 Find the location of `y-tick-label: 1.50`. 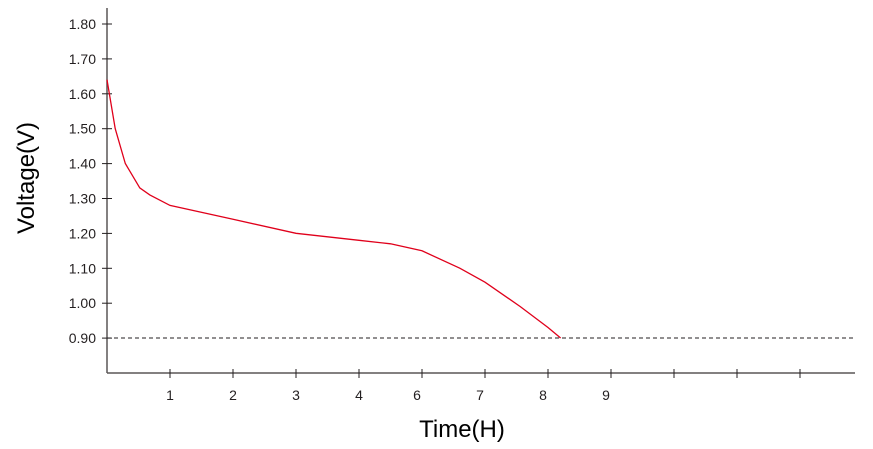

y-tick-label: 1.50 is located at coordinates (82, 129).